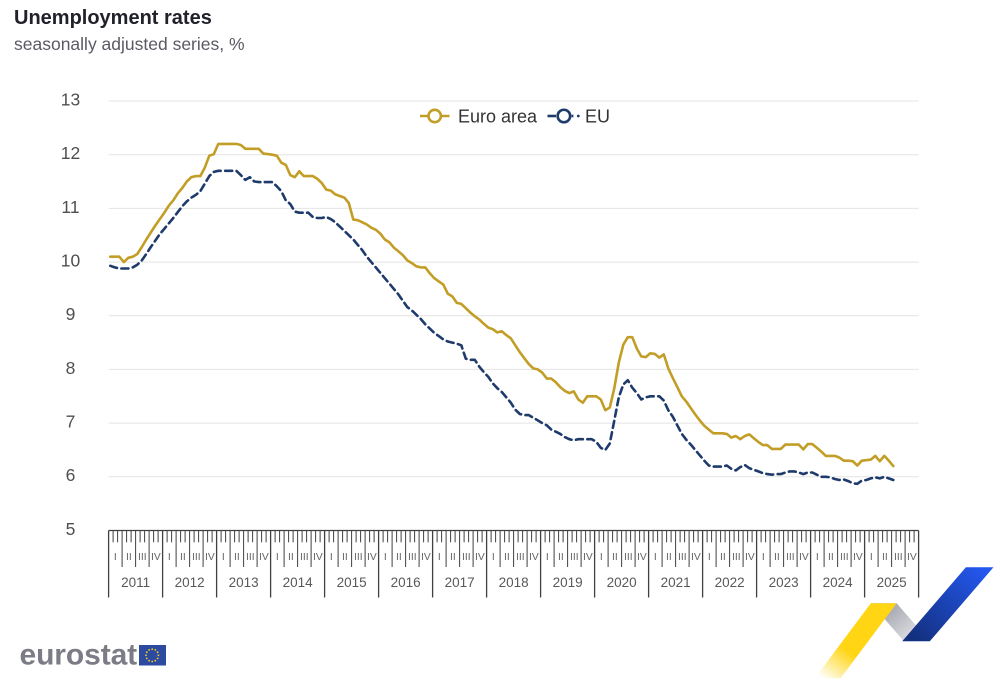 The image size is (1000, 685). What do you see at coordinates (298, 582) in the screenshot?
I see `svg-text: 2014` at bounding box center [298, 582].